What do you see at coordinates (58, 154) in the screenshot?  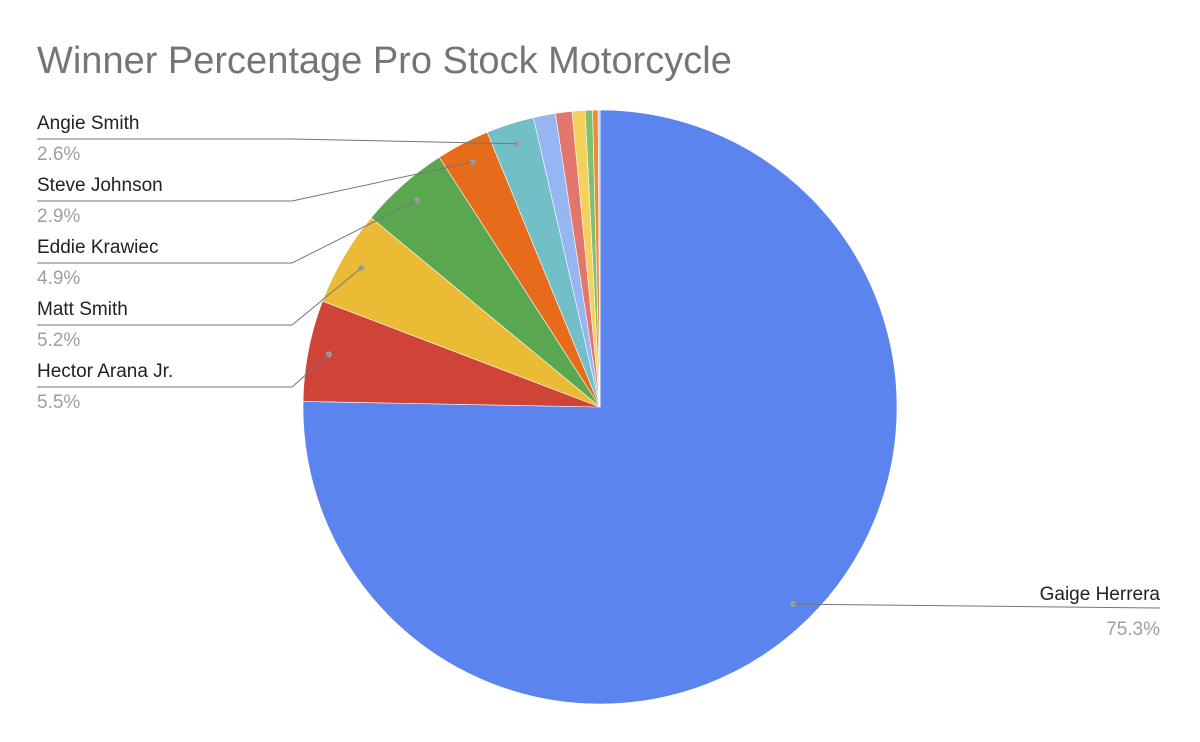 I see `slice-label-value: 2.6%` at bounding box center [58, 154].